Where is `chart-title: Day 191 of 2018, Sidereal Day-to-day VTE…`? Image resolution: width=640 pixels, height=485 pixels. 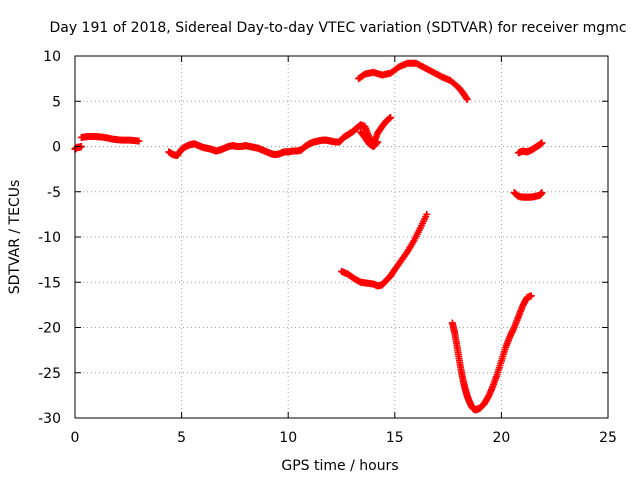 chart-title: Day 191 of 2018, Sidereal Day-to-day VTE… is located at coordinates (337, 28).